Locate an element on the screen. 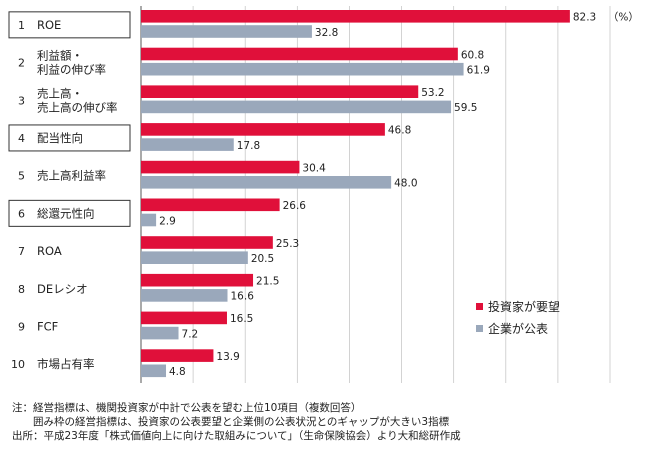 The height and width of the screenshot is (451, 649). category-label: 売上高利益率 is located at coordinates (71, 176).